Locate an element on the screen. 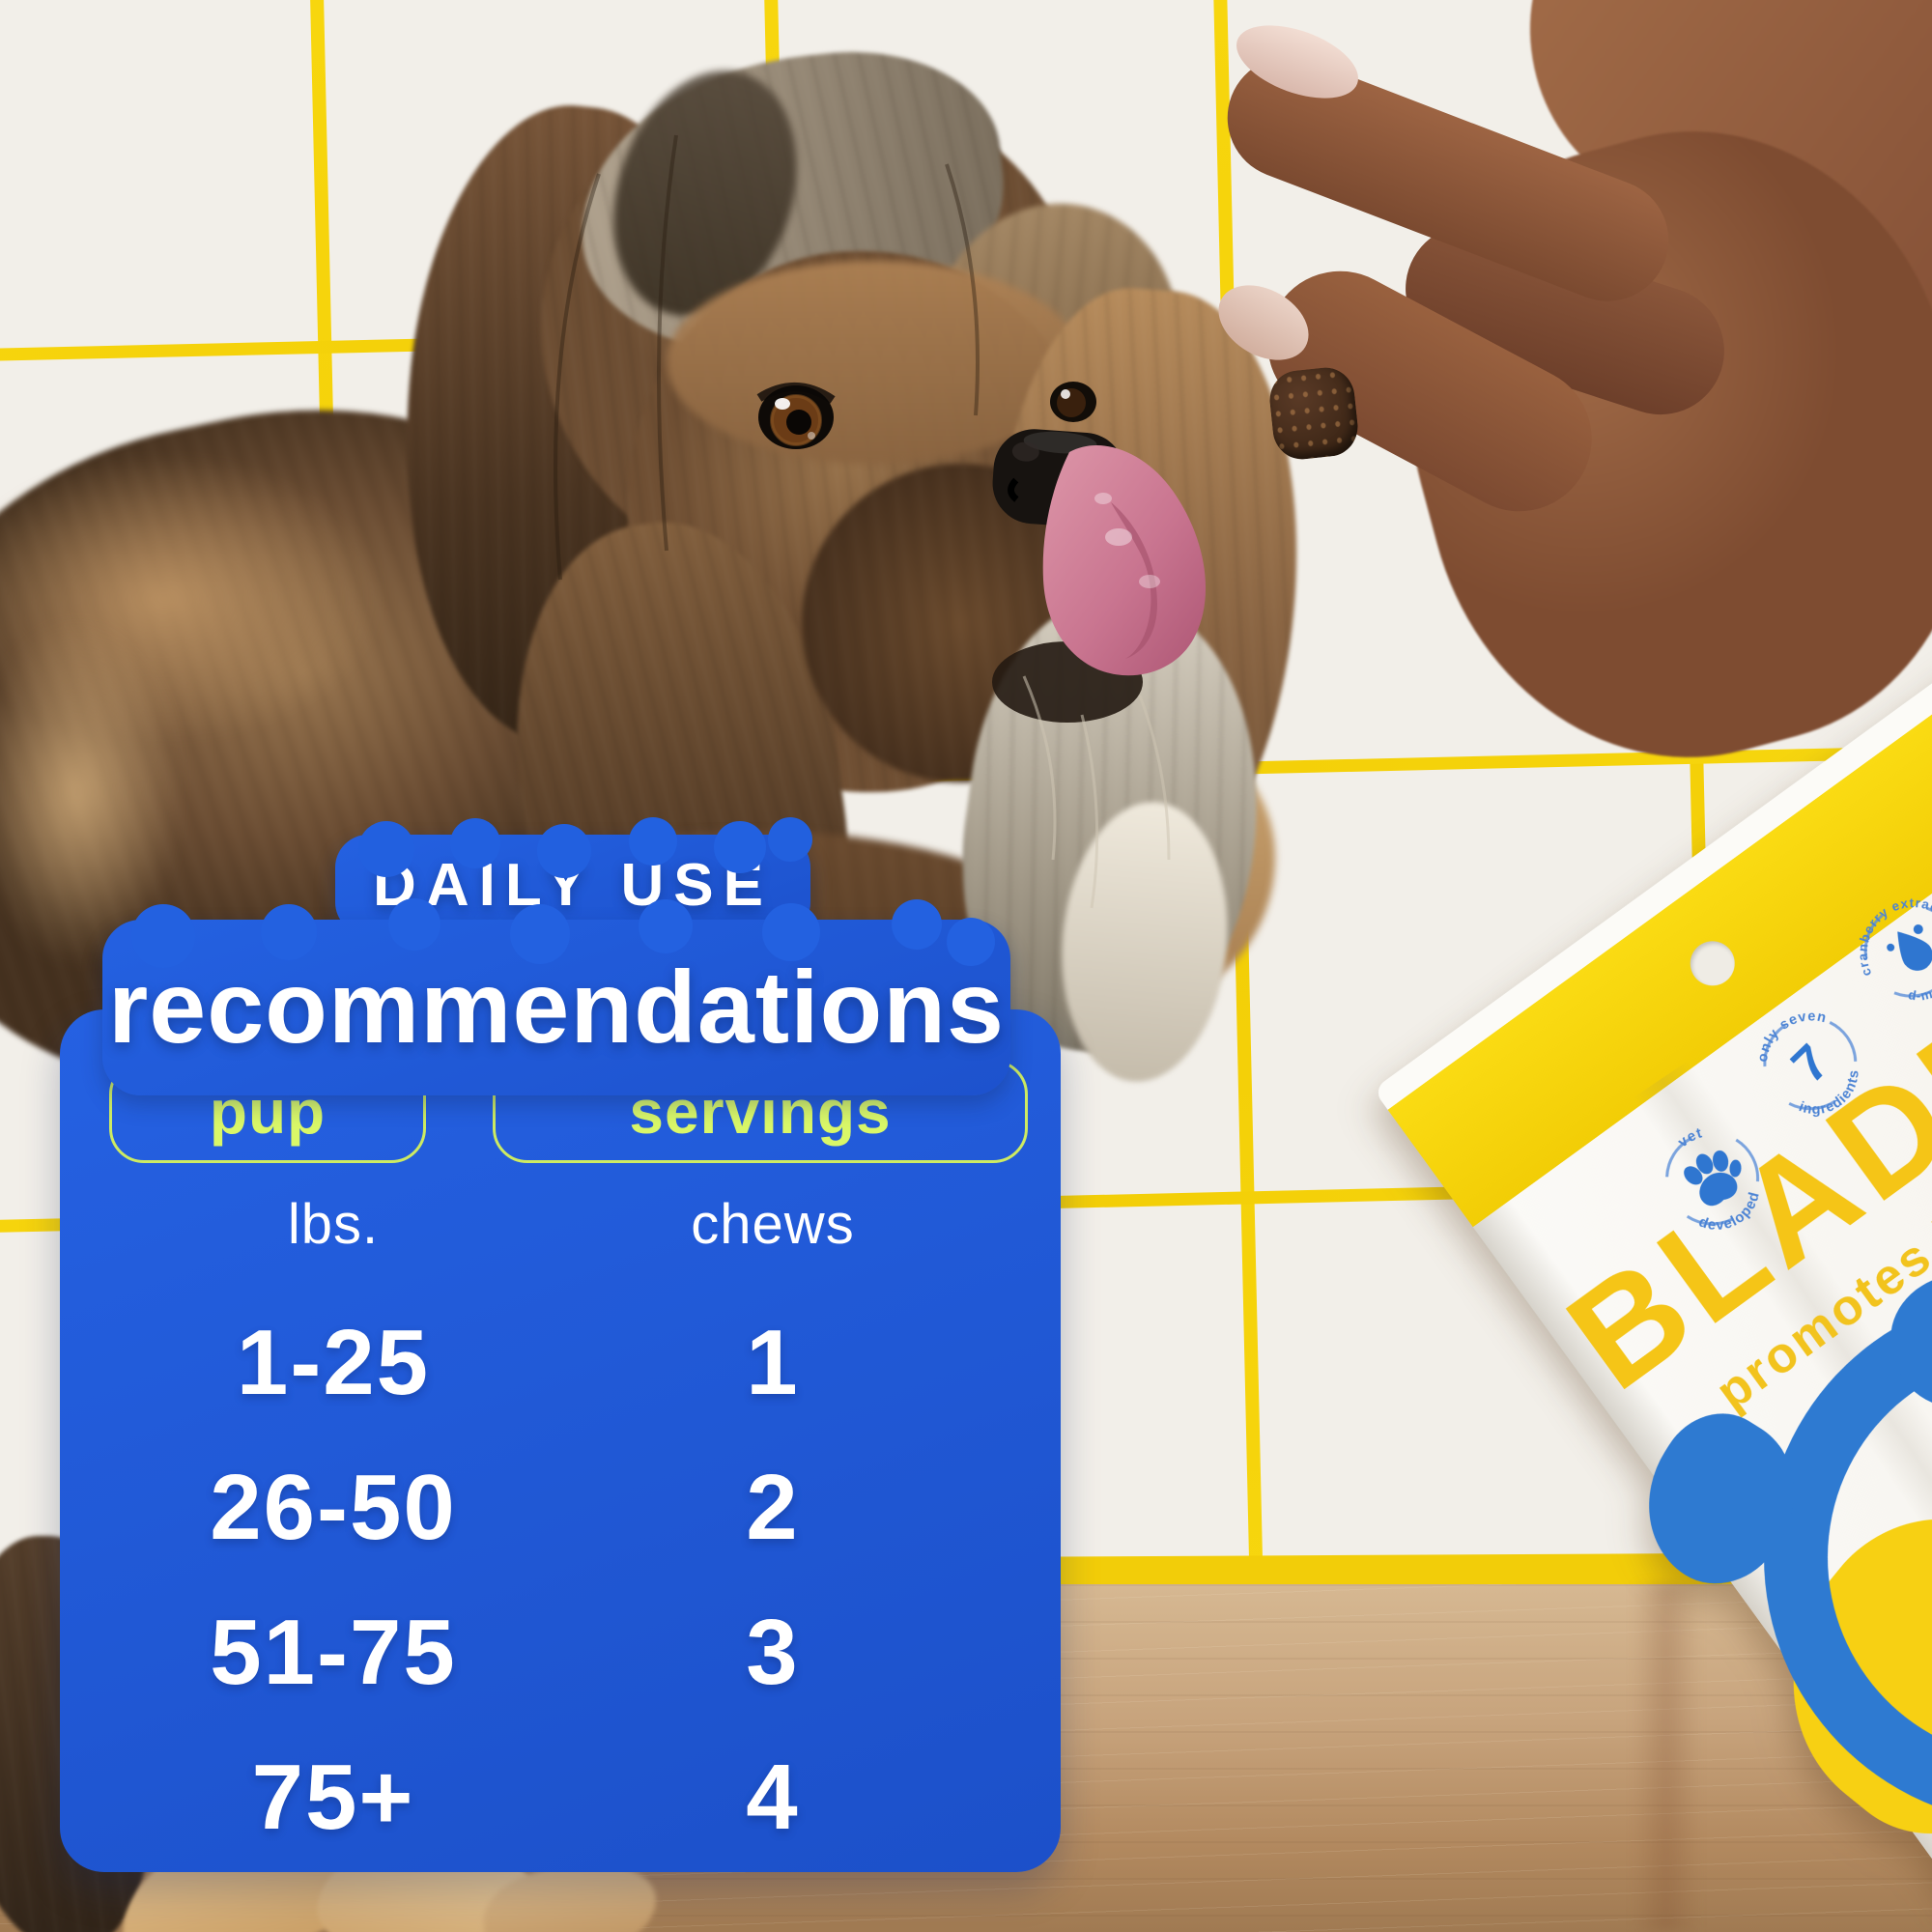 This screenshot has height=1932, width=1932. servings-unit-label: chews is located at coordinates (773, 1224).